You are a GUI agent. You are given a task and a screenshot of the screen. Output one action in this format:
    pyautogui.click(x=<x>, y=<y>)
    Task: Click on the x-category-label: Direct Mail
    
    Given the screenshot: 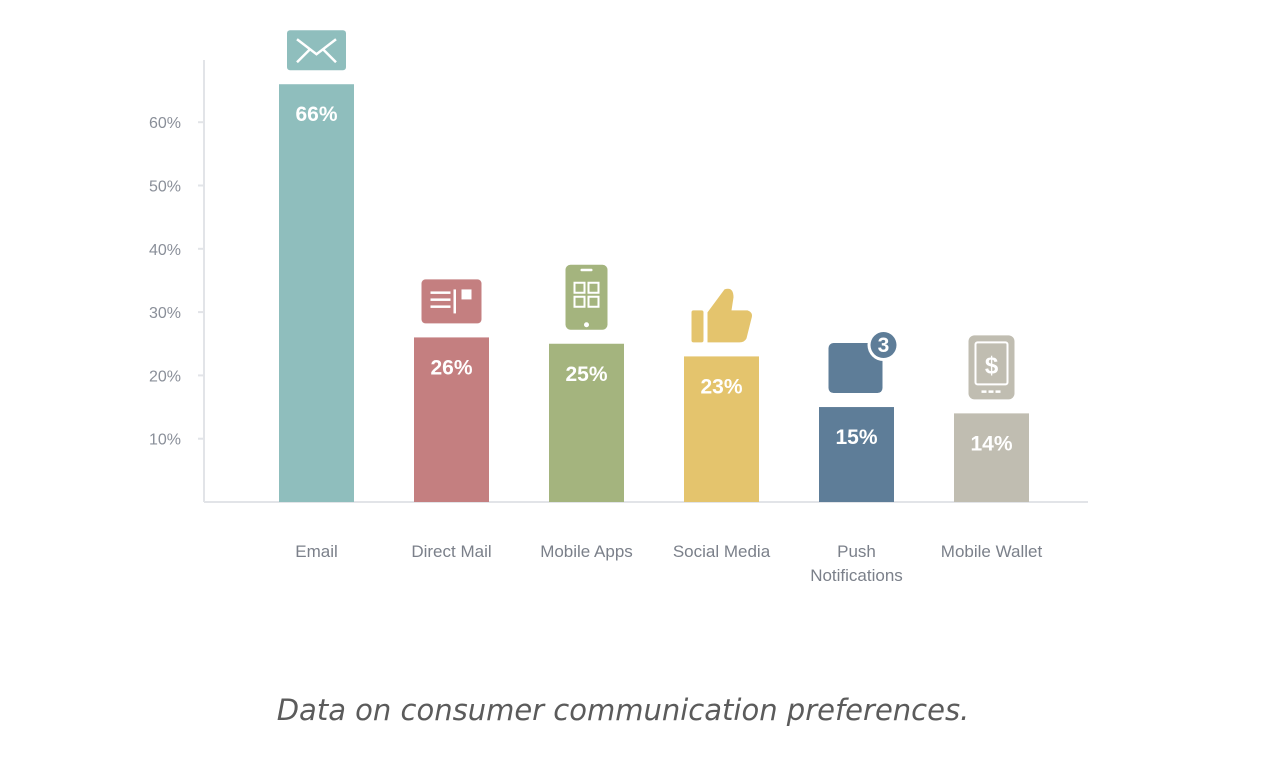 What is the action you would take?
    pyautogui.click(x=451, y=551)
    